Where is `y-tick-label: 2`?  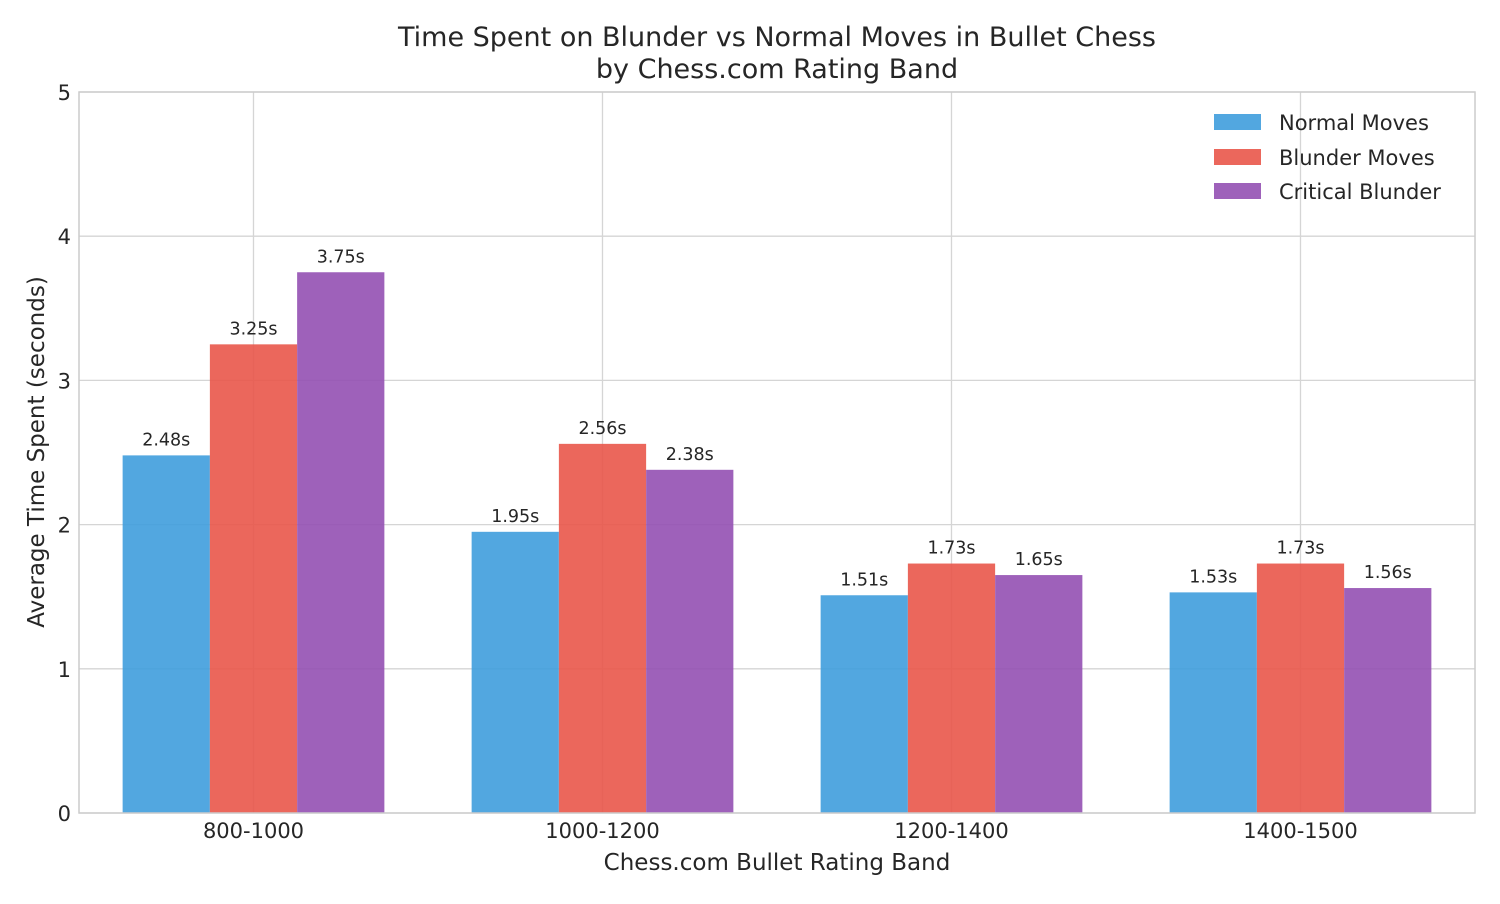 y-tick-label: 2 is located at coordinates (64, 526).